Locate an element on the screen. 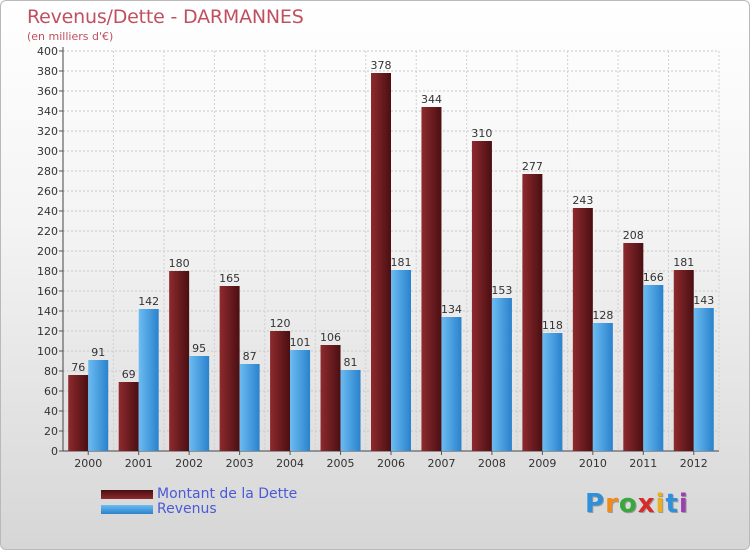 The image size is (750, 550). y-tick-label: 340 is located at coordinates (47, 111).